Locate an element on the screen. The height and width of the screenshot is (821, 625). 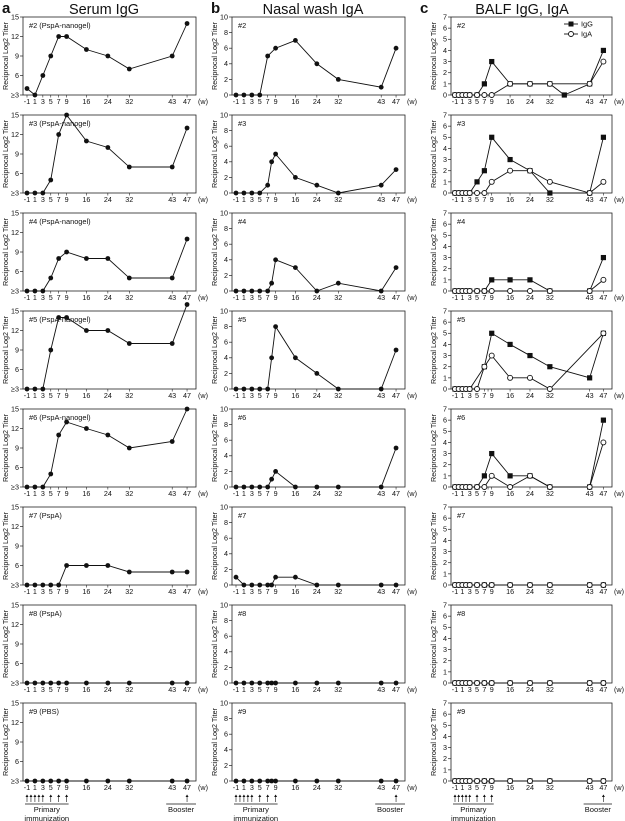
y-tick-label: 0 is located at coordinates (226, 780).